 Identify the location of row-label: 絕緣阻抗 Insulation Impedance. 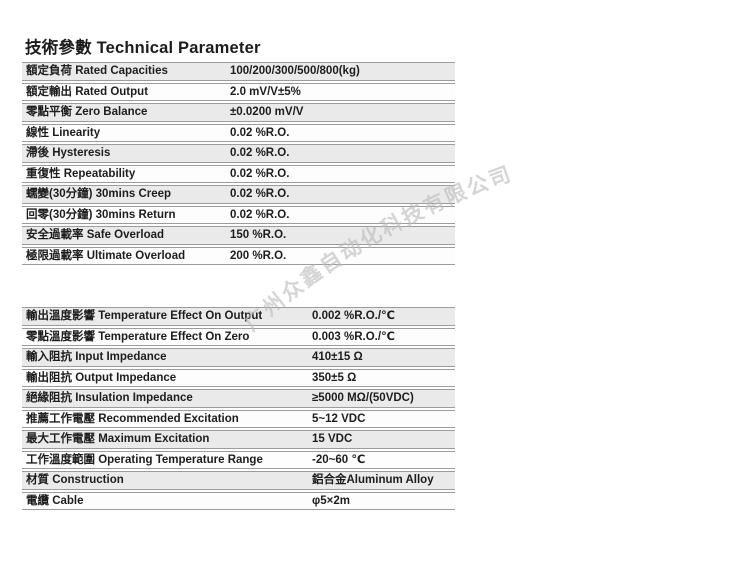
(109, 398).